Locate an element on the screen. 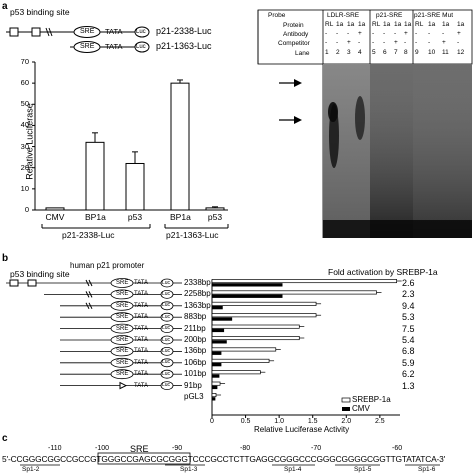 This screenshot has height=474, width=474. luc-label-1: Luc is located at coordinates (141, 32).